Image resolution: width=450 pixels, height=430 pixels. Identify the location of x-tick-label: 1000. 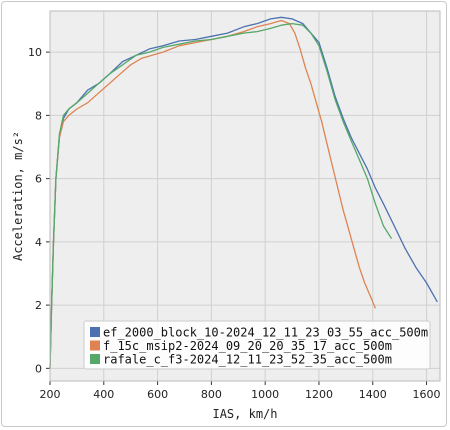
(265, 394).